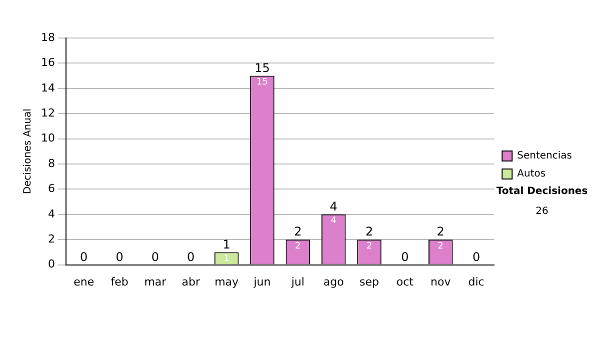 The image size is (600, 340). I want to click on total-label: 1, so click(226, 244).